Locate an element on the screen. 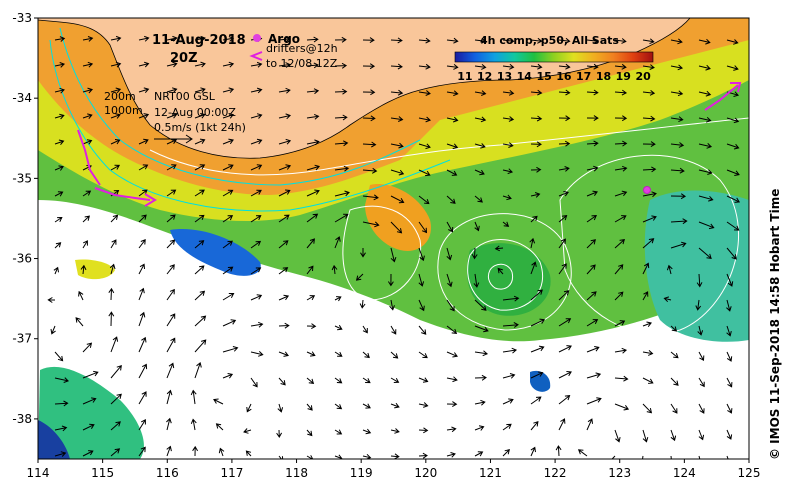 This screenshot has width=790, height=496. colorbar-ticks: 11 12 13 14 15 16 17 18 19 20 is located at coordinates (554, 76).